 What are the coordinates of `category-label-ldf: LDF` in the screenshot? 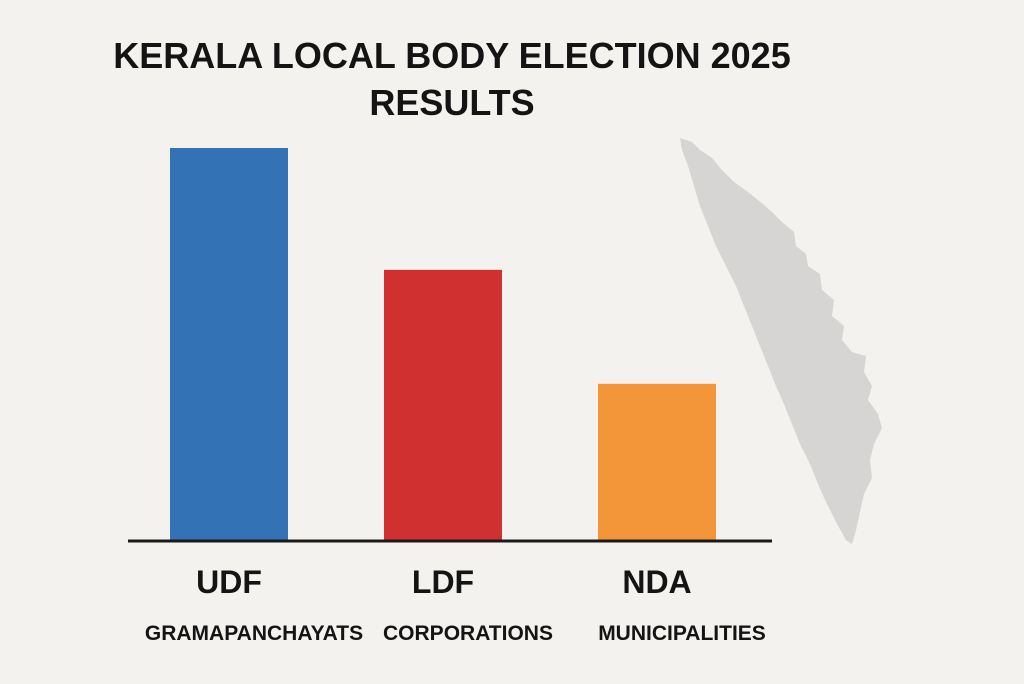 It's located at (443, 582).